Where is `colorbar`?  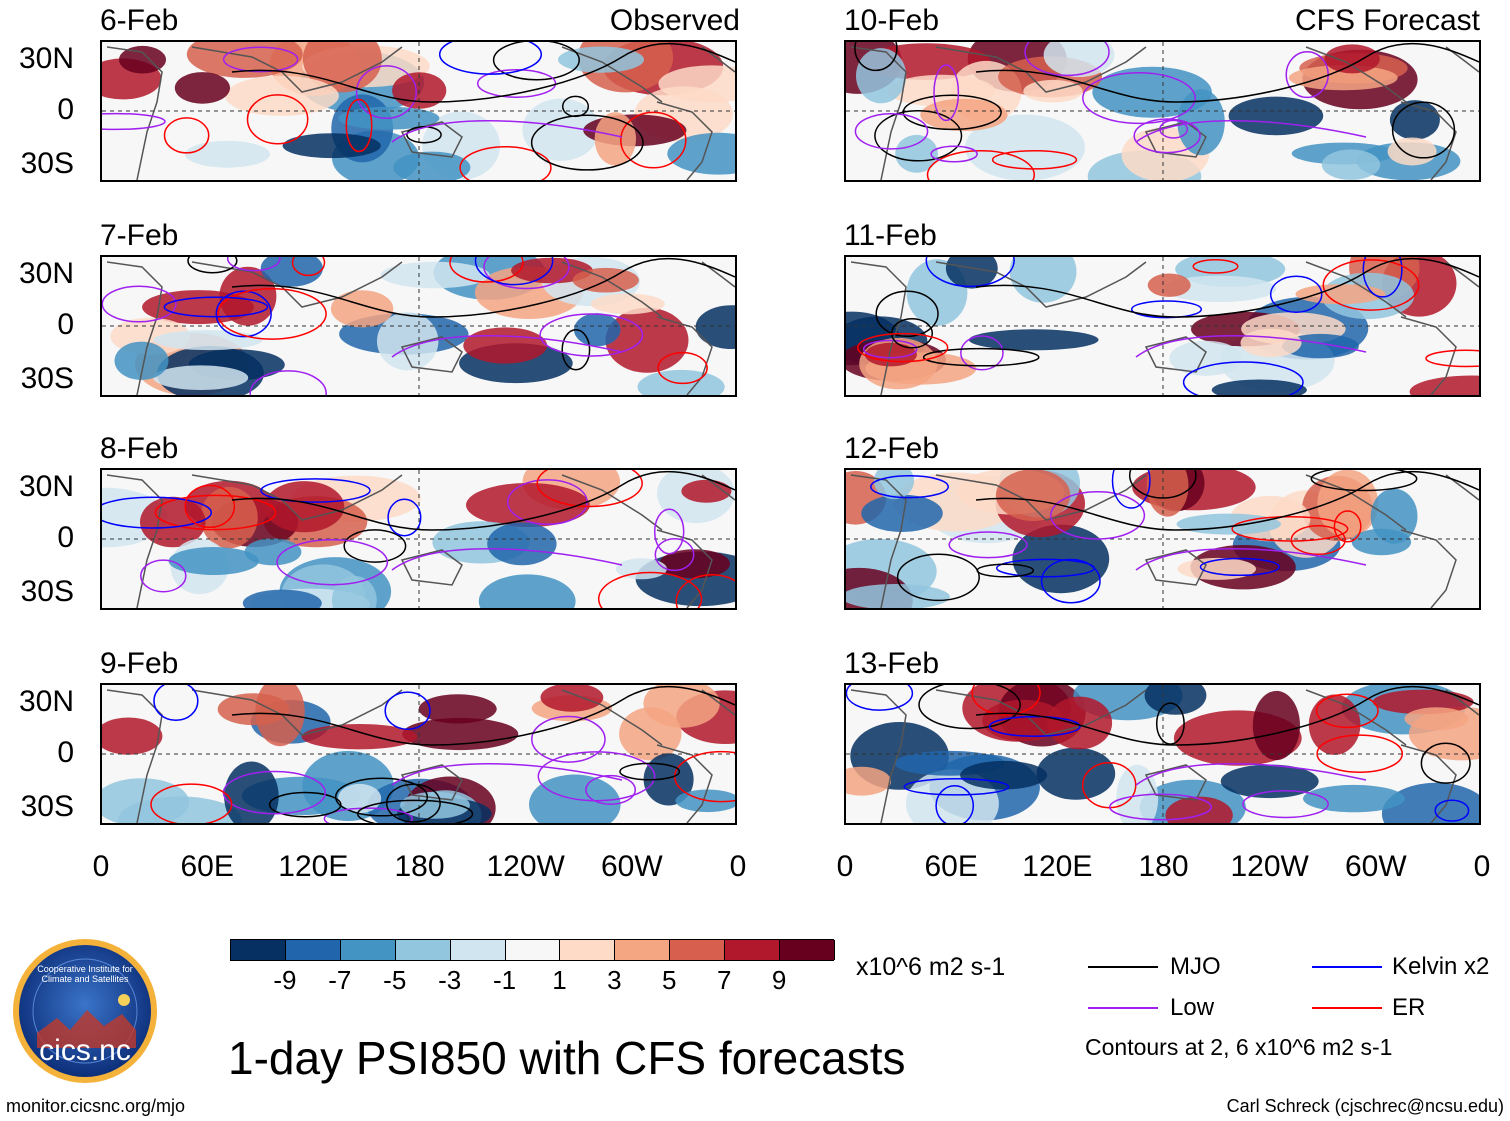
colorbar is located at coordinates (532, 950).